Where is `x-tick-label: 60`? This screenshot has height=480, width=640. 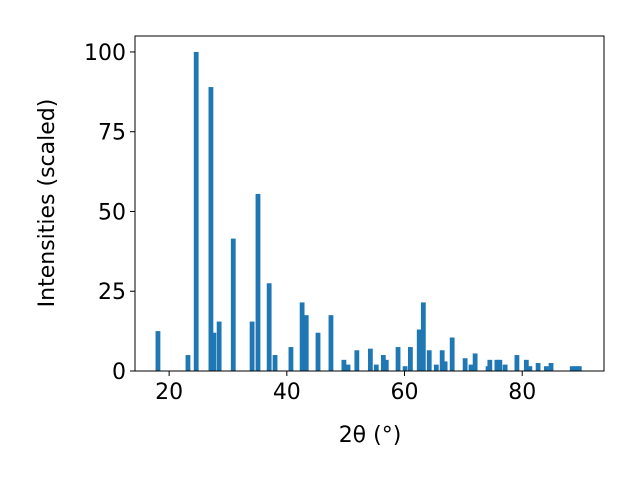 x-tick-label: 60 is located at coordinates (405, 392).